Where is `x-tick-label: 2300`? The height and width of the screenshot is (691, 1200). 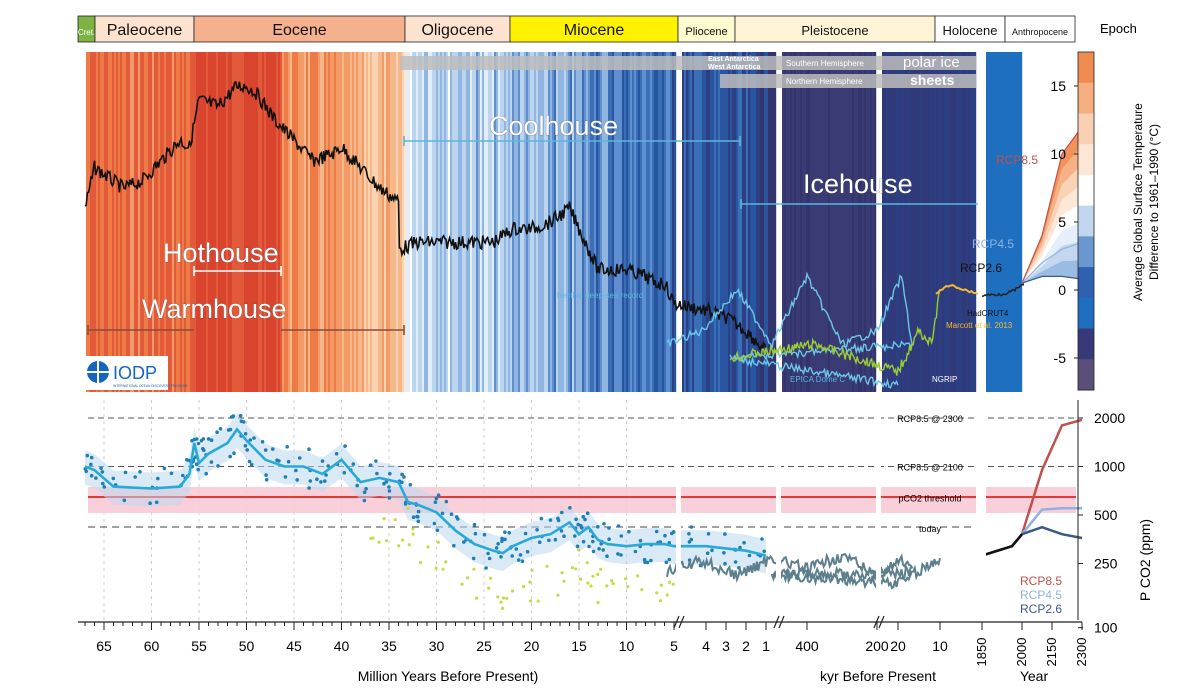 x-tick-label: 2300 is located at coordinates (1081, 652).